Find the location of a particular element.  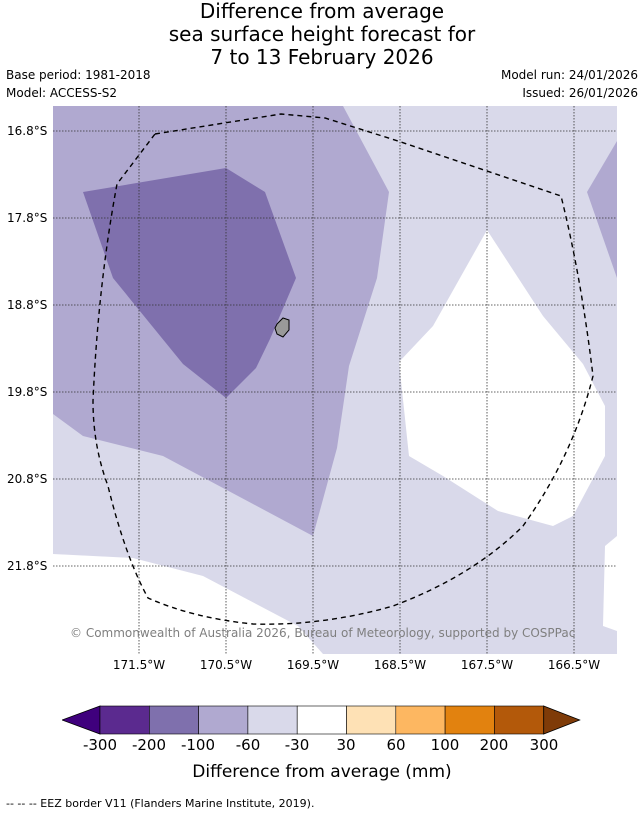

lon-label: 169.5°W is located at coordinates (313, 665).